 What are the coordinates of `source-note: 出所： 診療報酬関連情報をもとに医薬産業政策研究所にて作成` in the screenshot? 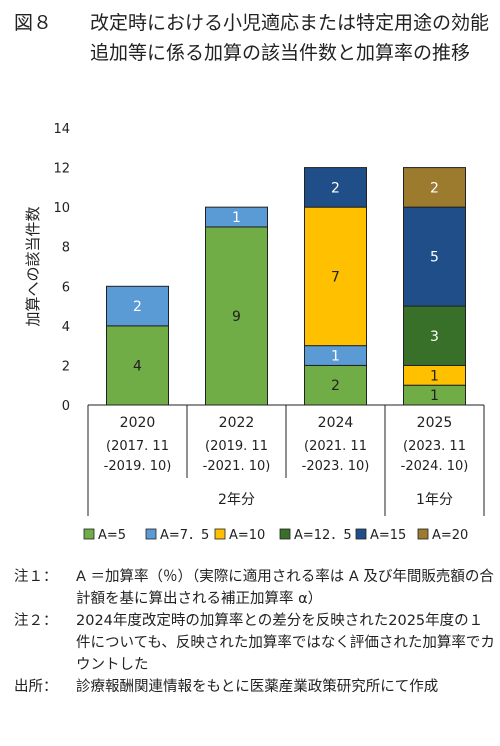 It's located at (255, 687).